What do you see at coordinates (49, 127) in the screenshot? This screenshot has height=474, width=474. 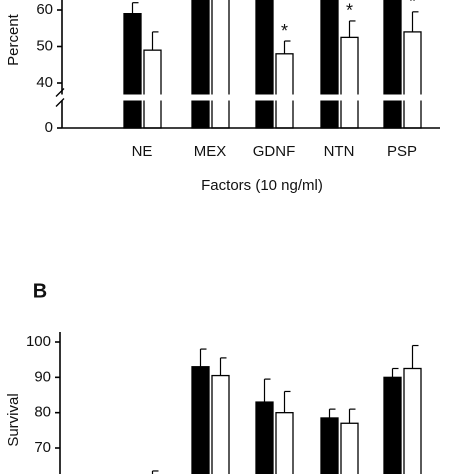 I see `y-tick-label: 0` at bounding box center [49, 127].